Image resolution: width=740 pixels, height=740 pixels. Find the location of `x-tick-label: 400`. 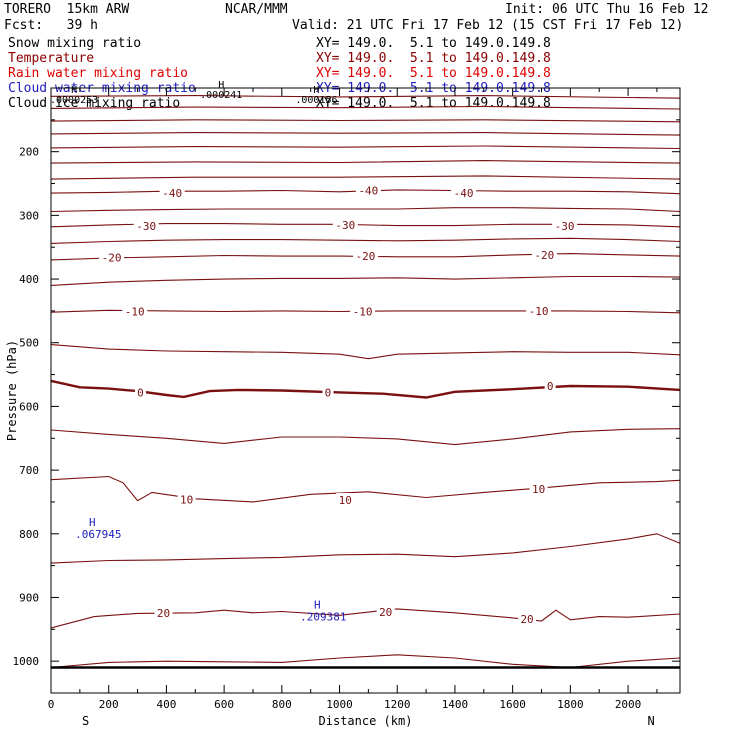

x-tick-label: 400 is located at coordinates (166, 704).